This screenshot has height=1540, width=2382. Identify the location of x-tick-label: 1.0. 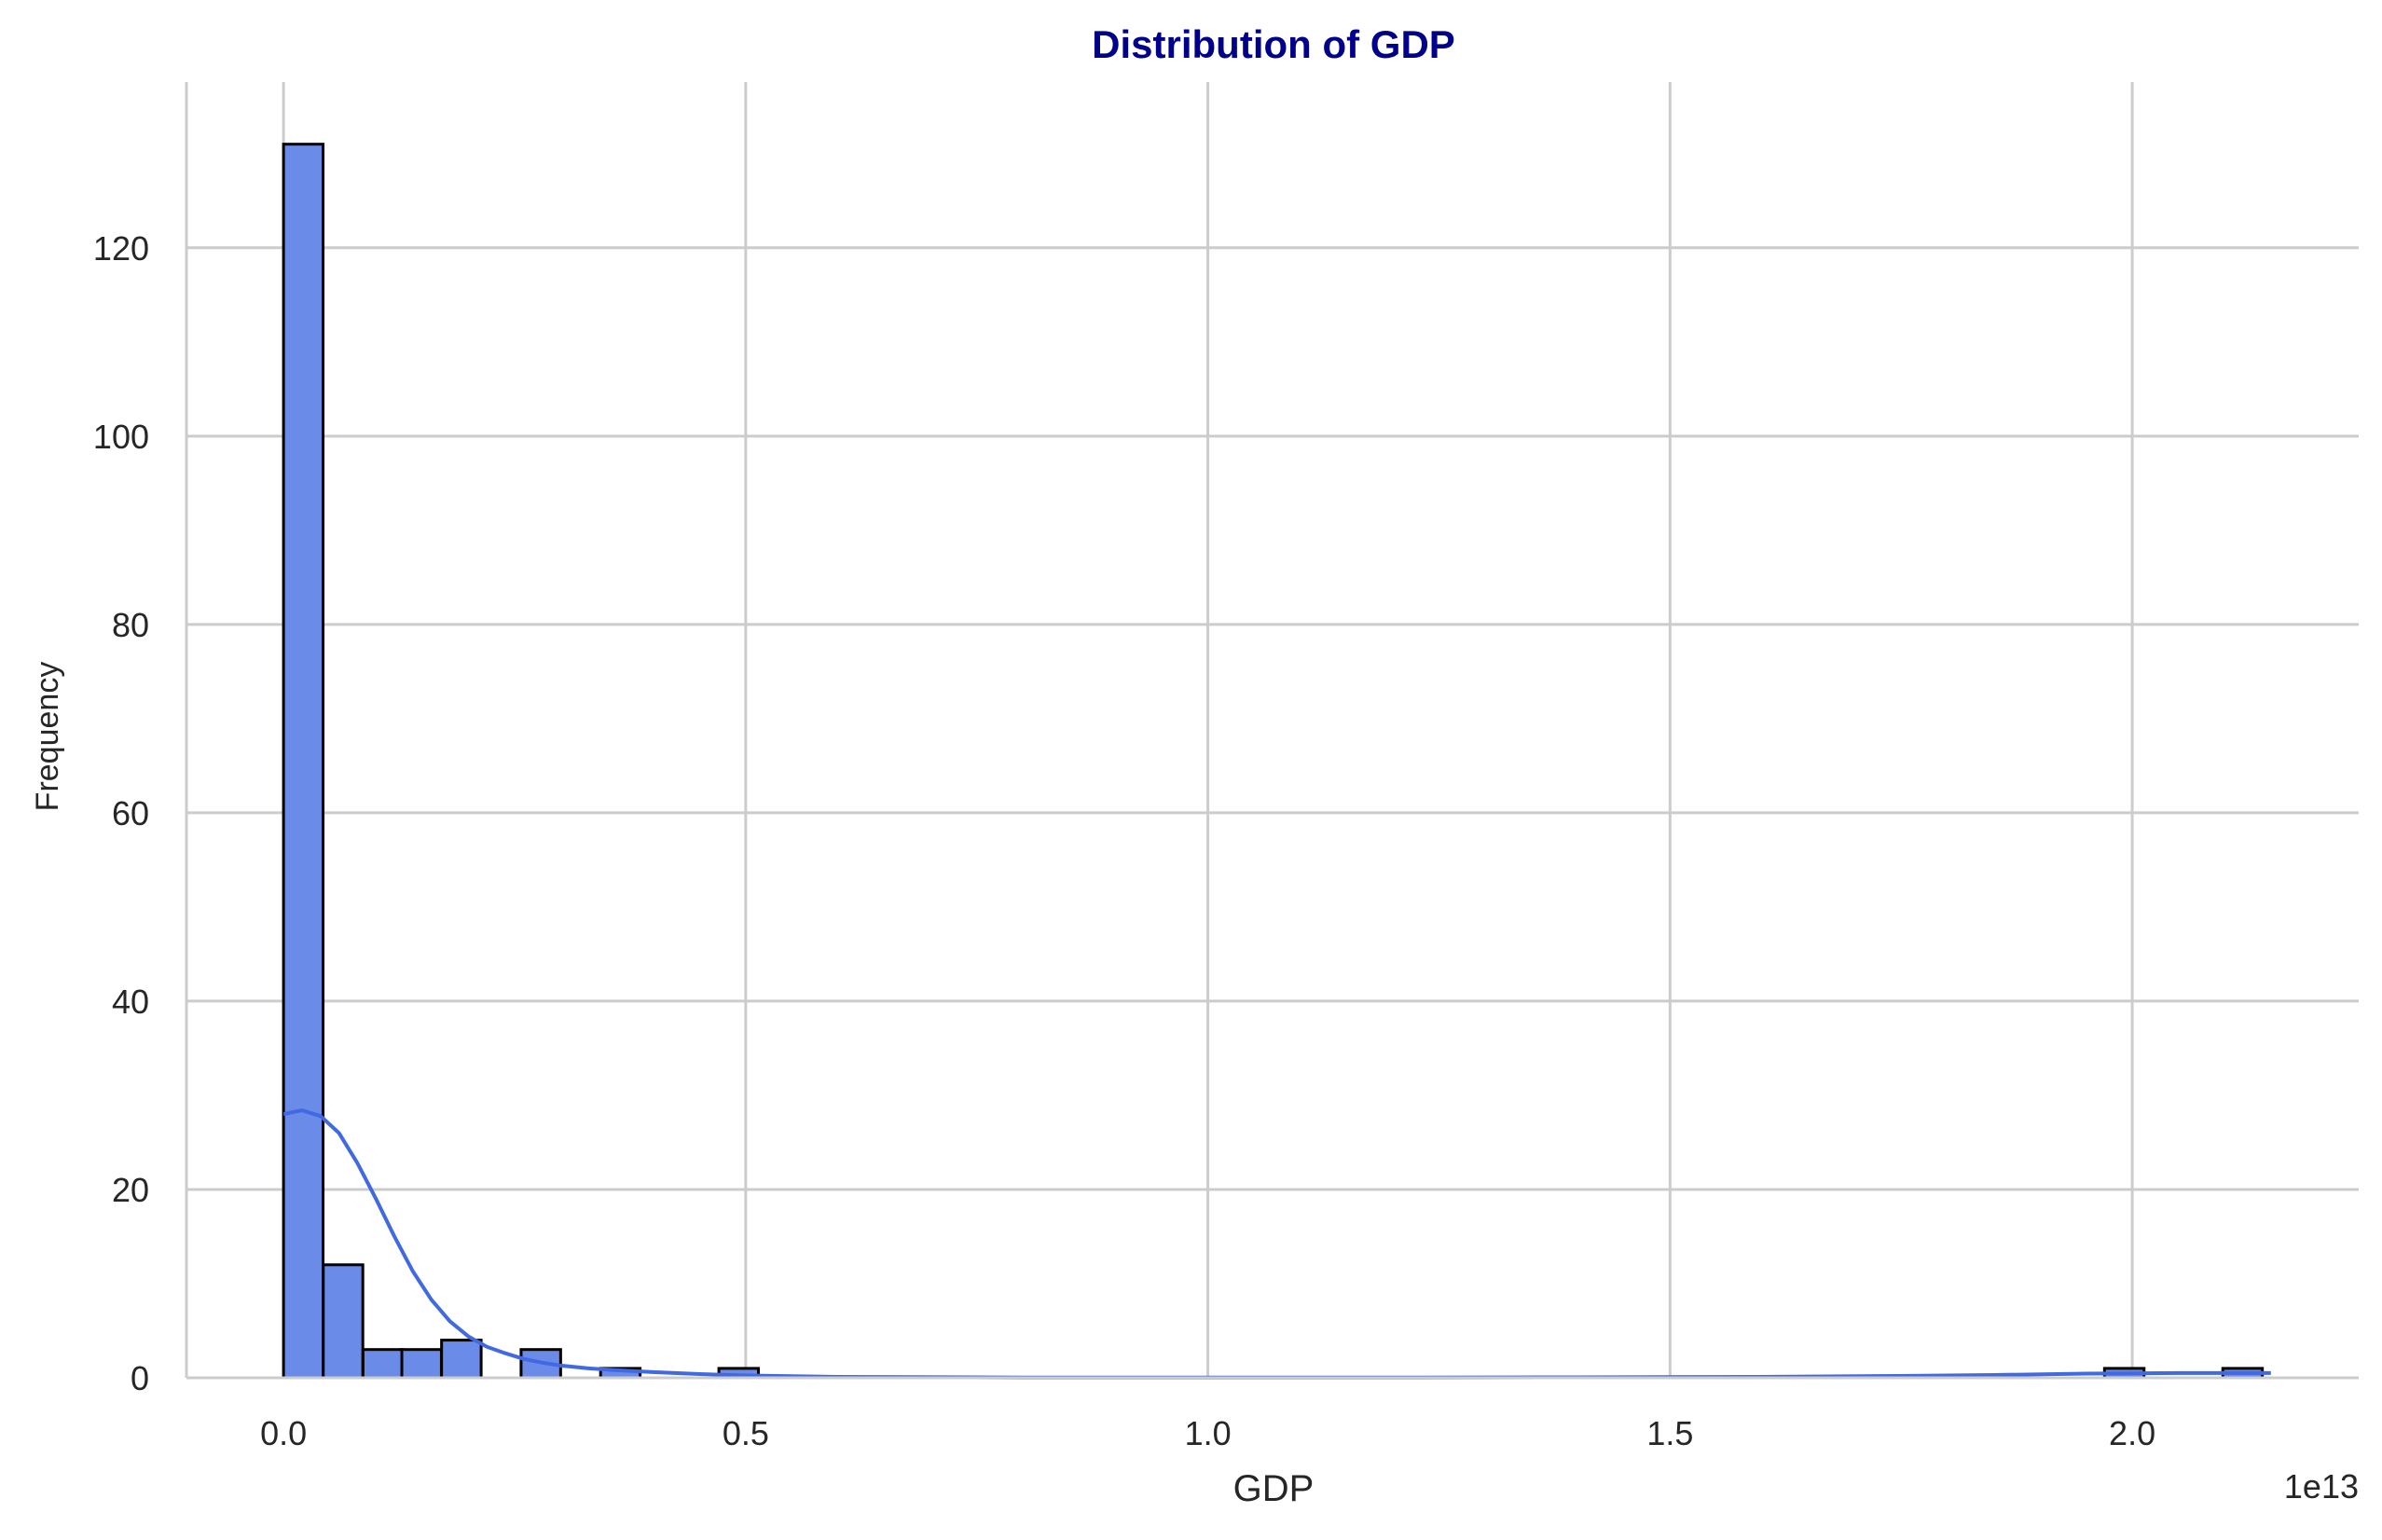
(1209, 1433).